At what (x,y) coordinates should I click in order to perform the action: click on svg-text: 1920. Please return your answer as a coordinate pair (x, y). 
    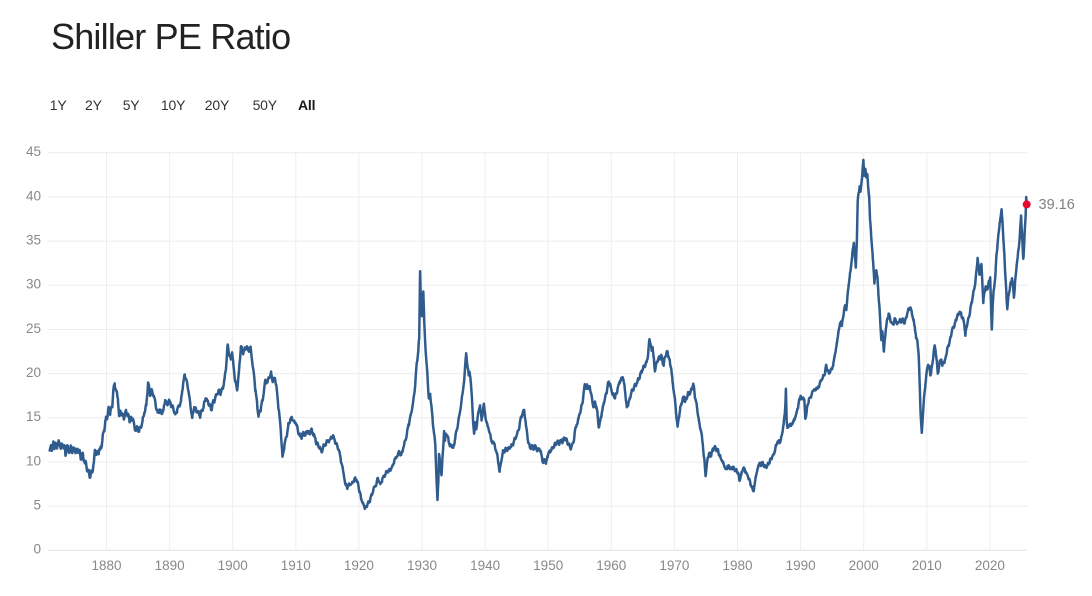
    Looking at the image, I should click on (359, 565).